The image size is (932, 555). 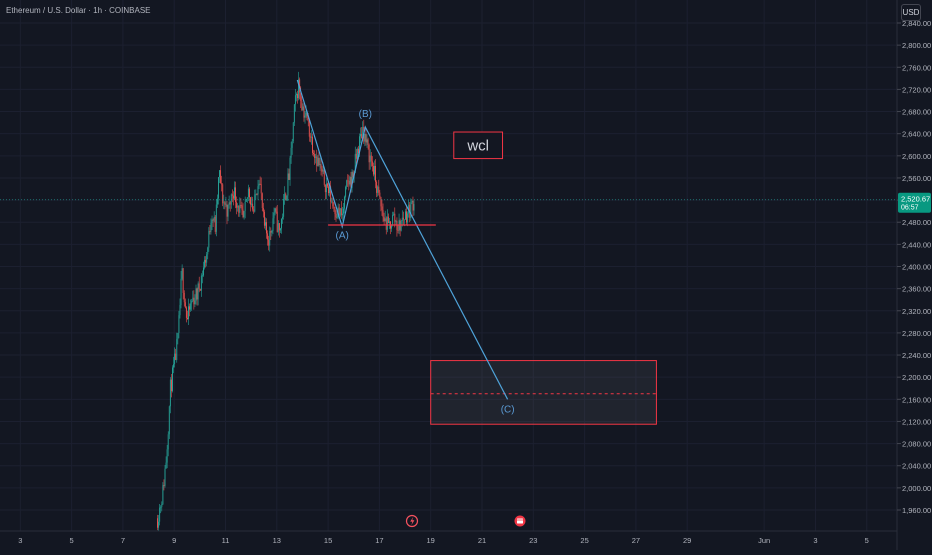 What do you see at coordinates (482, 540) in the screenshot?
I see `time-tick-label: 21` at bounding box center [482, 540].